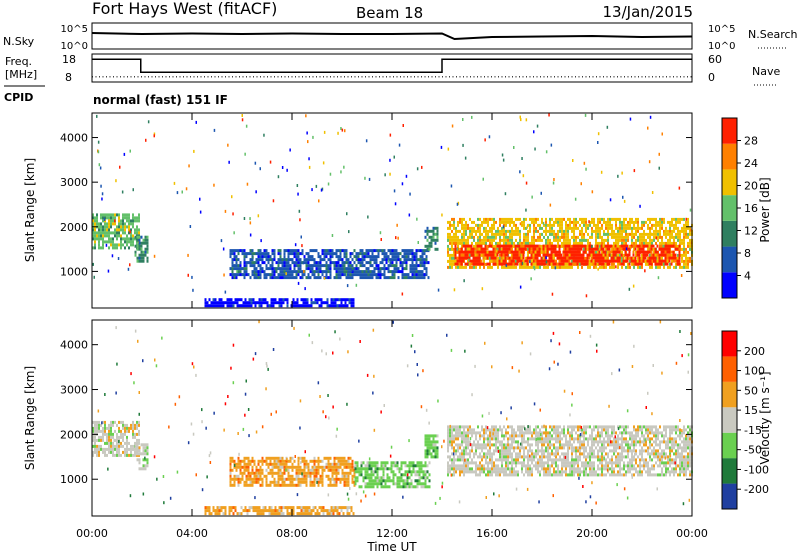 This screenshot has width=800, height=554. What do you see at coordinates (74, 182) in the screenshot?
I see `power-ytick-label: 3000` at bounding box center [74, 182].